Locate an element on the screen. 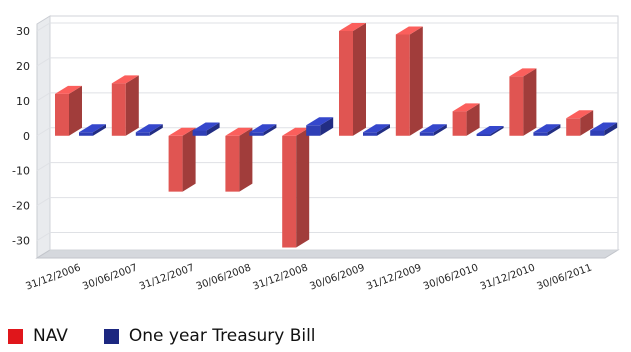 The image size is (631, 352). x-tick-label: 31/12/2006 is located at coordinates (53, 277).